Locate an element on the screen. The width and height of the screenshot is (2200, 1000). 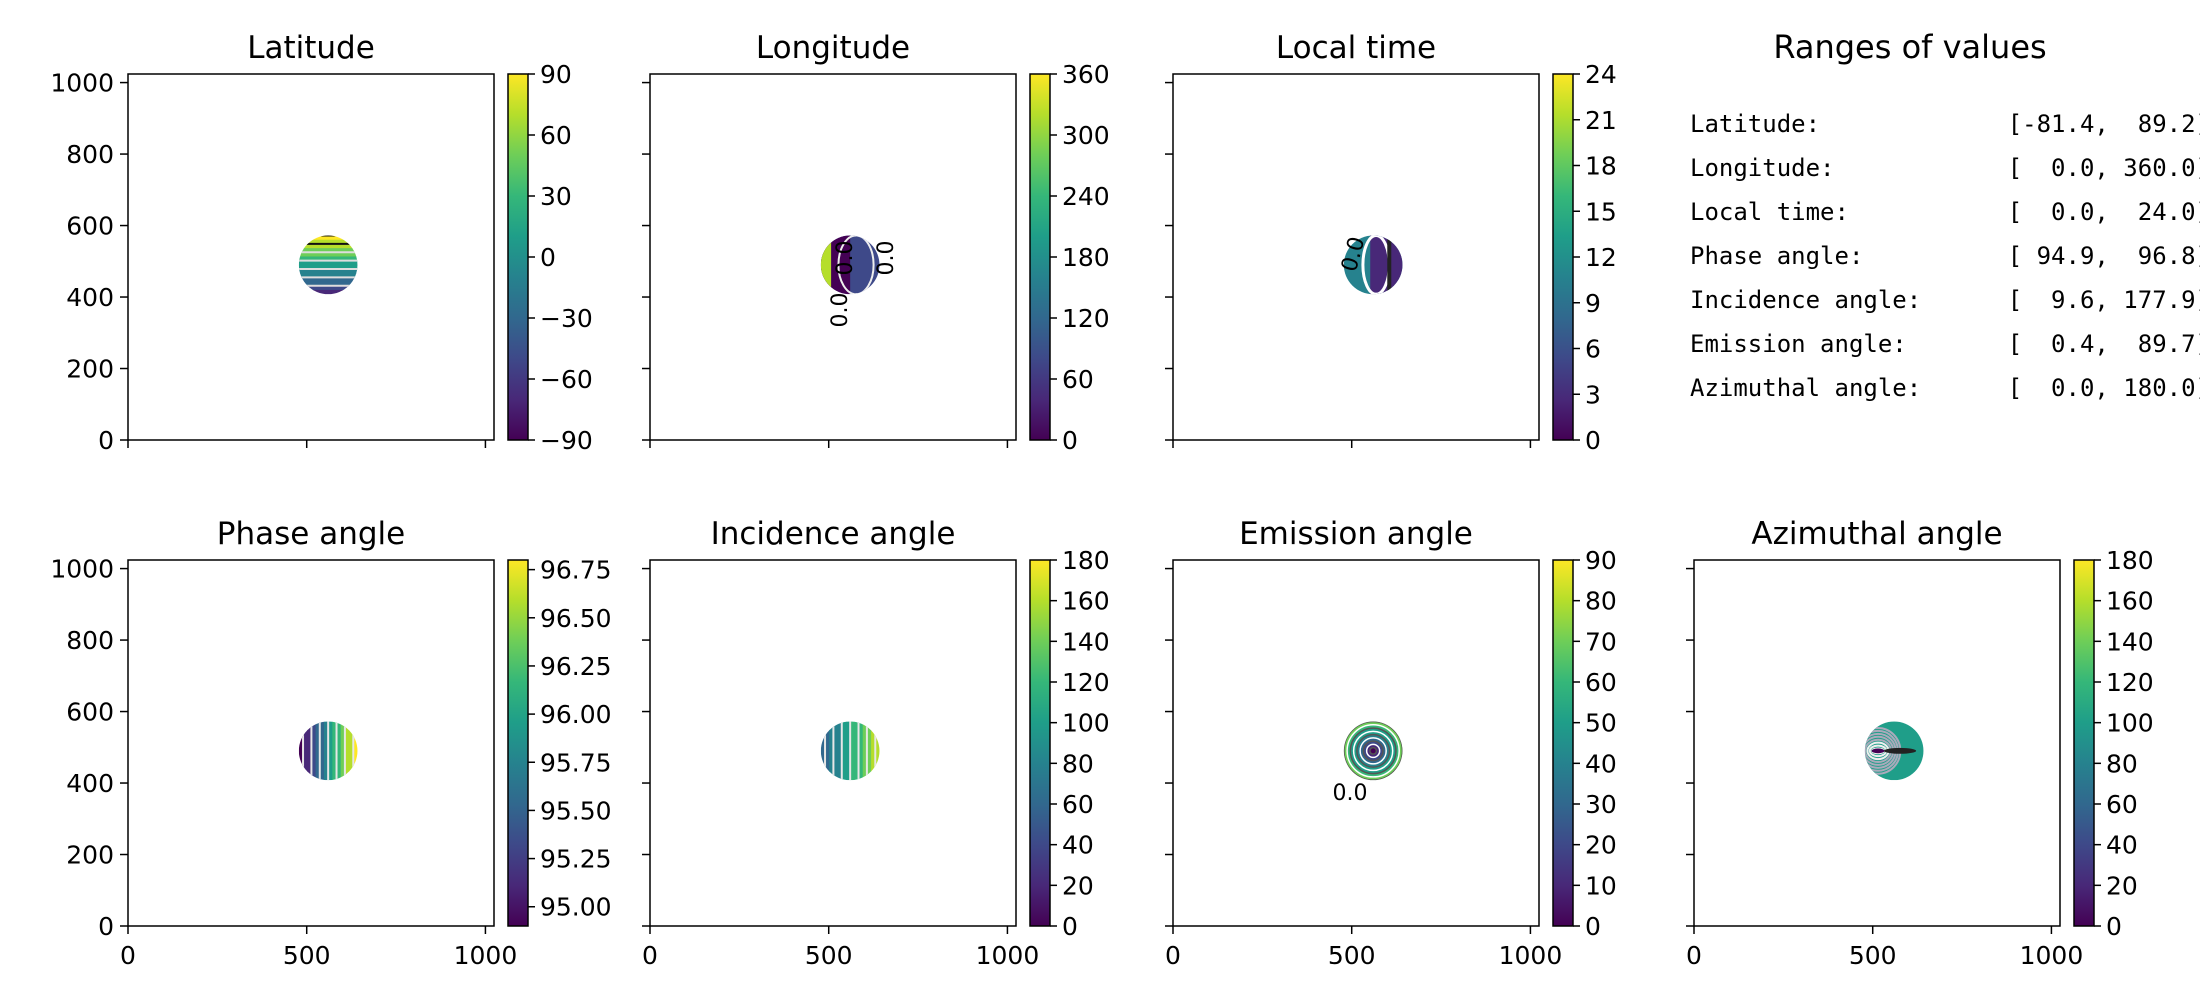
ranges-label: Longitude: is located at coordinates (1762, 168).